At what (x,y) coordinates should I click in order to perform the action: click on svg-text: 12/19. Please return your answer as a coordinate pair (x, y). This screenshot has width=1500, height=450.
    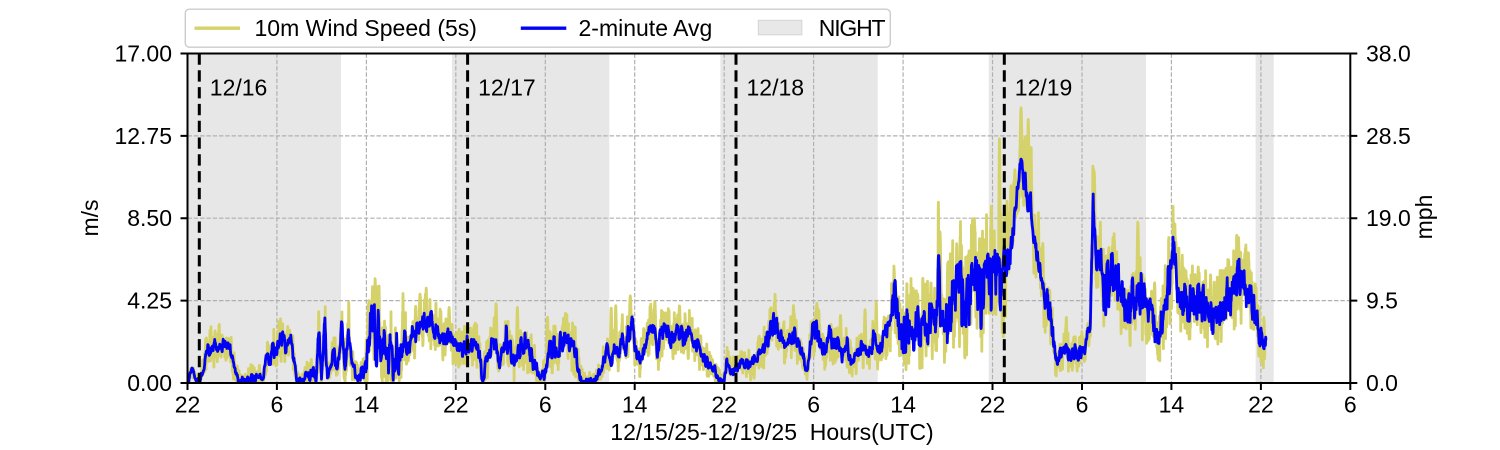
    Looking at the image, I should click on (1044, 88).